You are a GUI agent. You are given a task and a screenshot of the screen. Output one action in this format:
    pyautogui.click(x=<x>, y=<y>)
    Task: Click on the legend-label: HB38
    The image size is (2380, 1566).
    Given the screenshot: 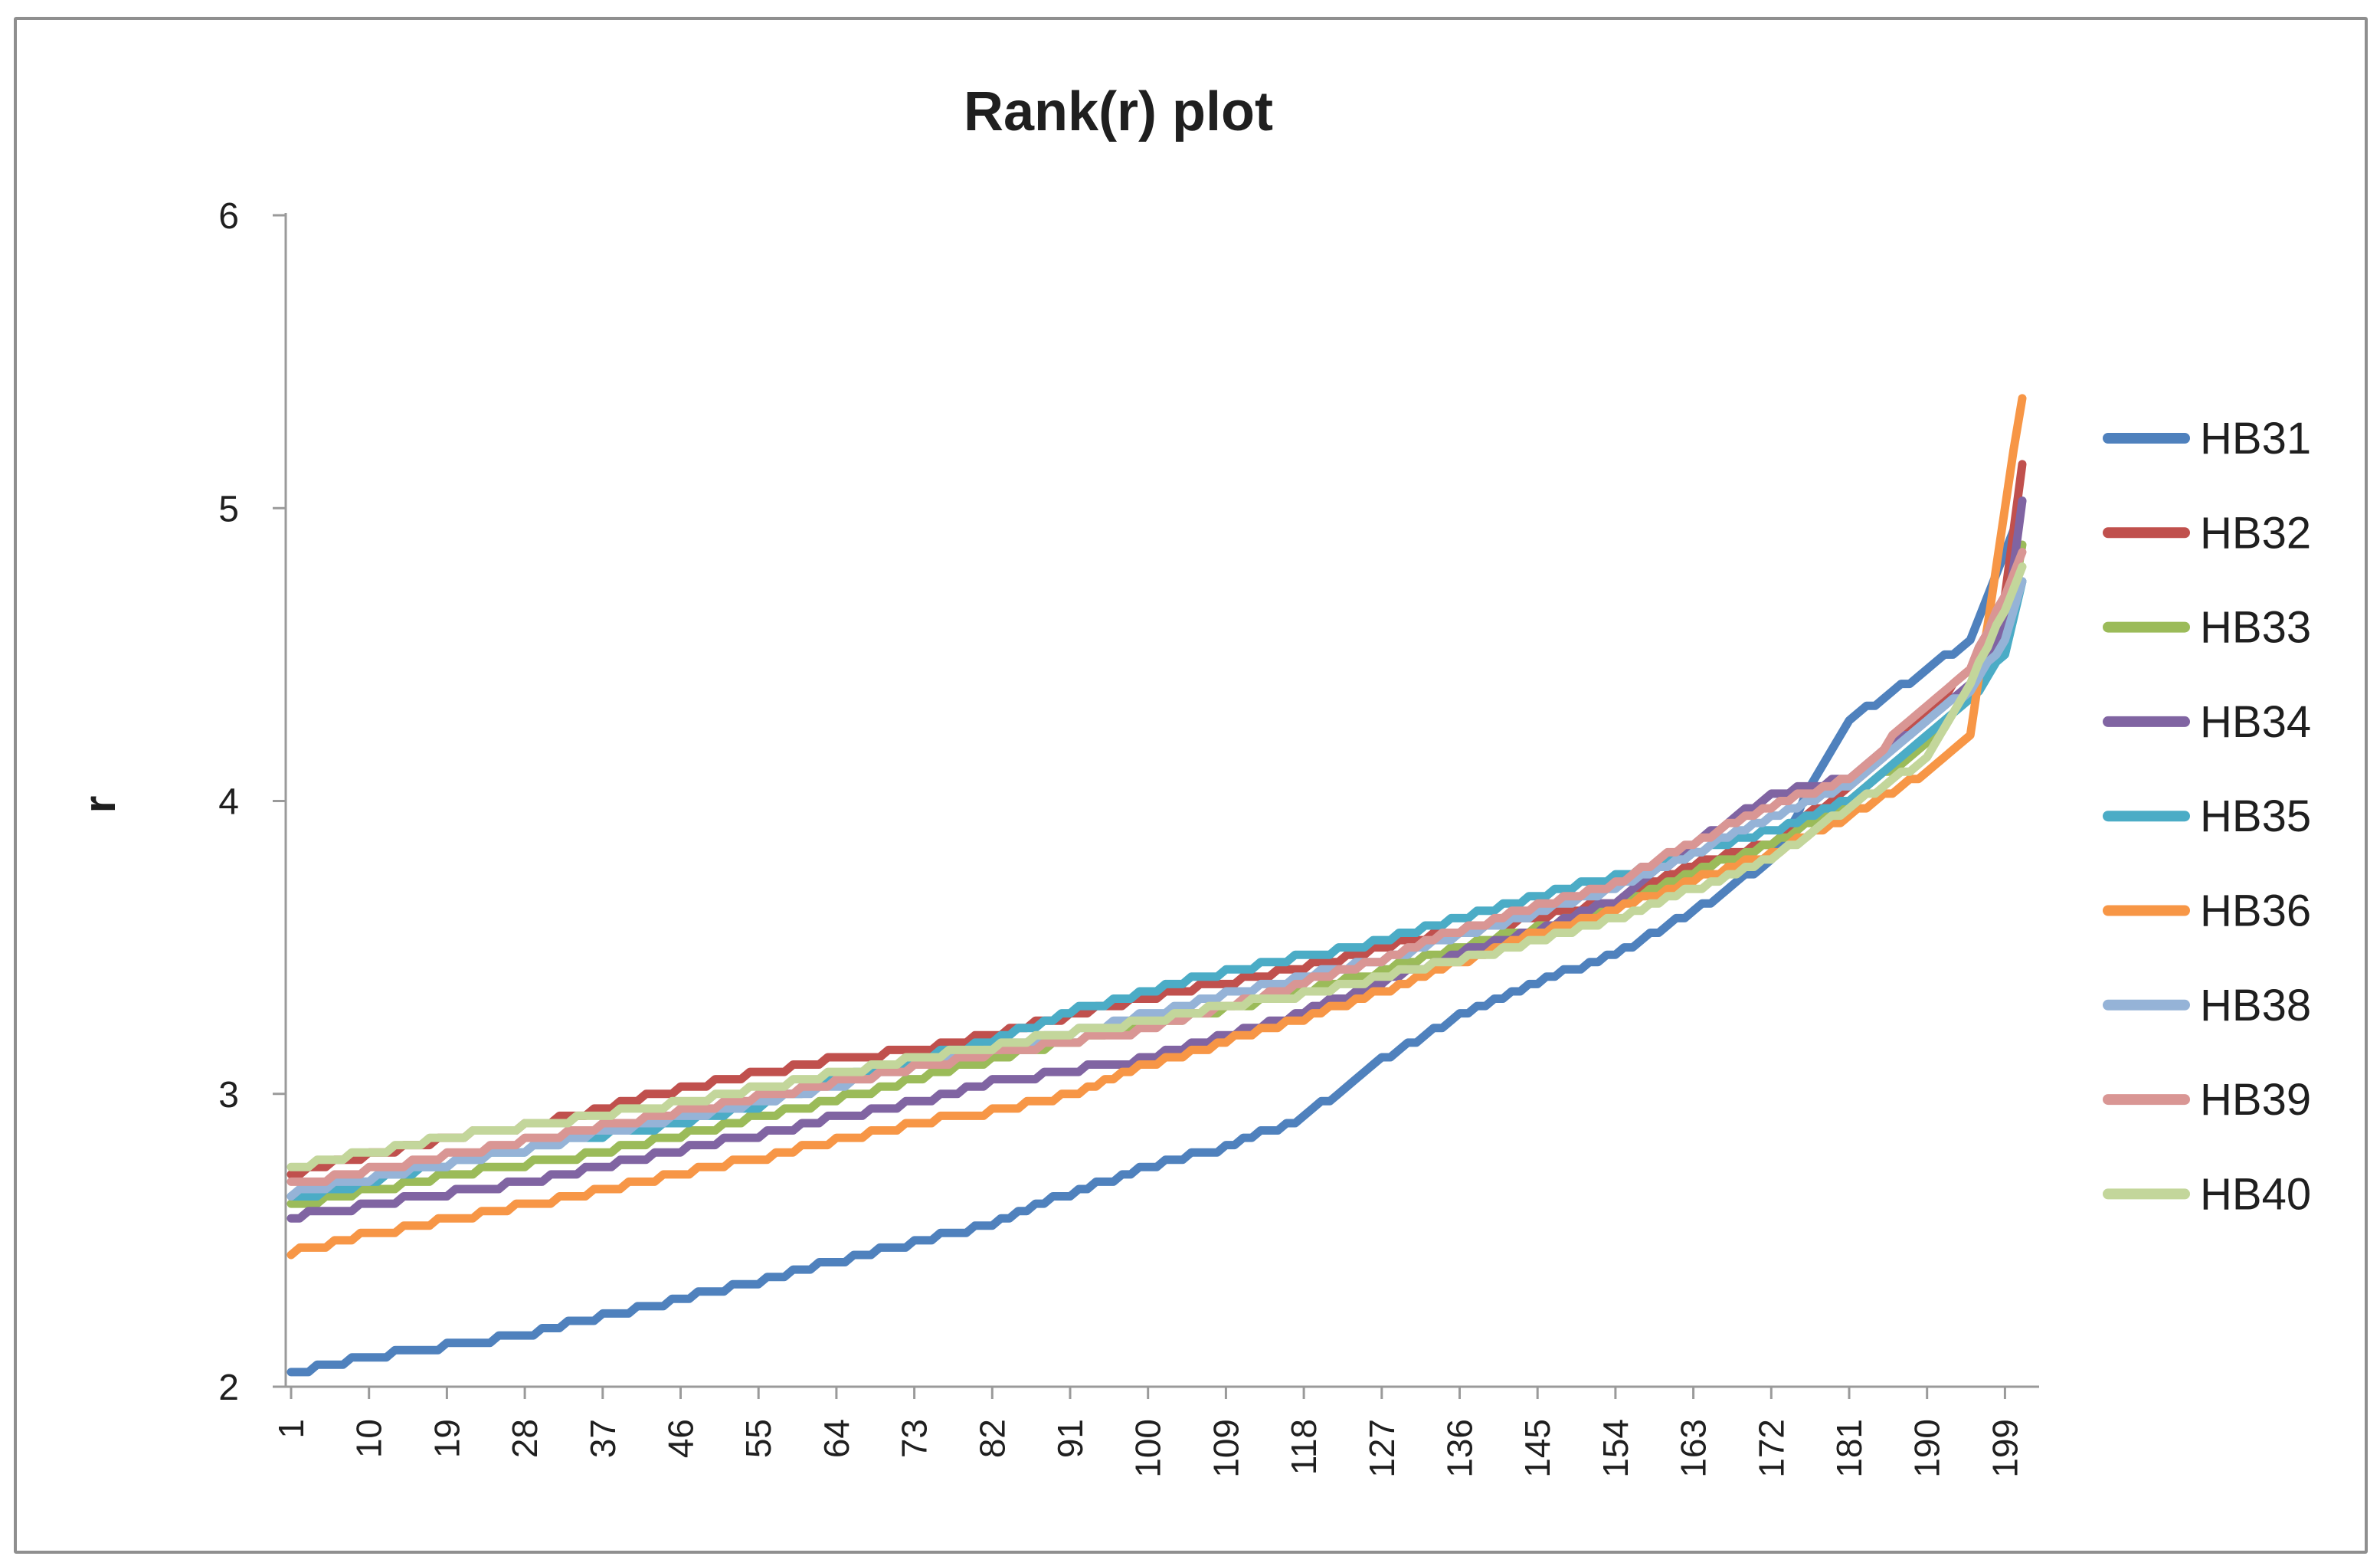 What is the action you would take?
    pyautogui.click(x=2255, y=1005)
    